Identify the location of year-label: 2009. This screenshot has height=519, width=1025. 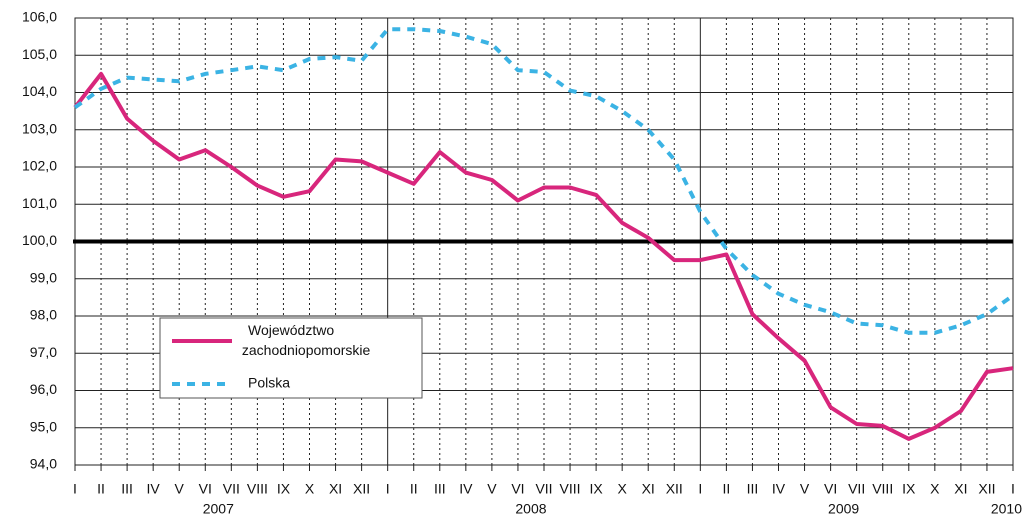
(843, 509).